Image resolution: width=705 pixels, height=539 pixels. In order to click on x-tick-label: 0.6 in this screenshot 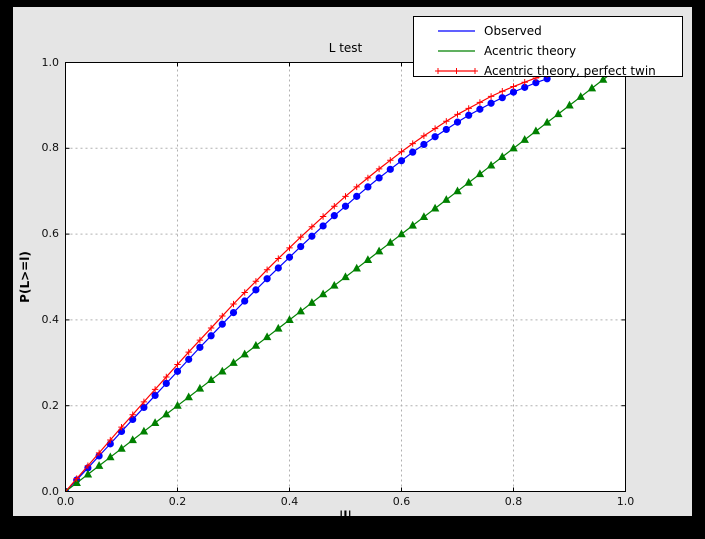, I will do `click(401, 501)`.